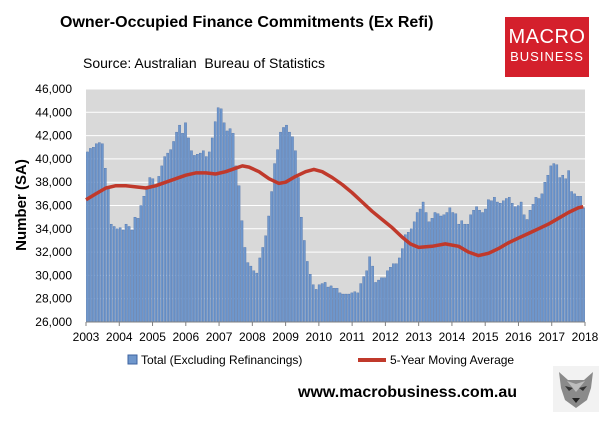 This screenshot has width=610, height=421. I want to click on y-tick-label: 46,000, so click(53, 89).